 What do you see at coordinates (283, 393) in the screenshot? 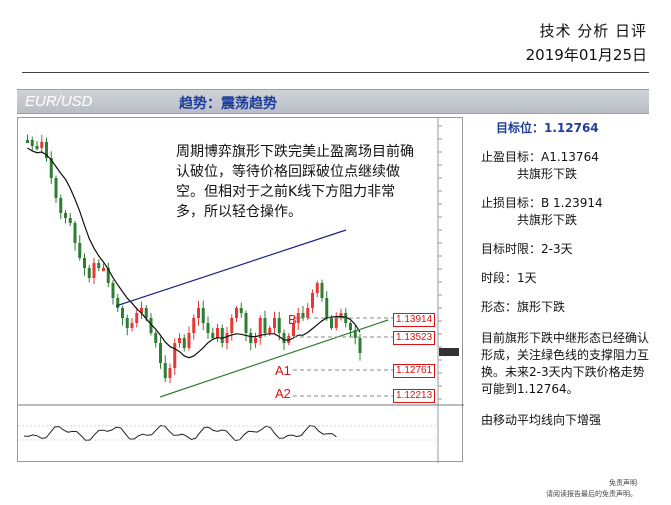
I see `point-a2-label: A2` at bounding box center [283, 393].